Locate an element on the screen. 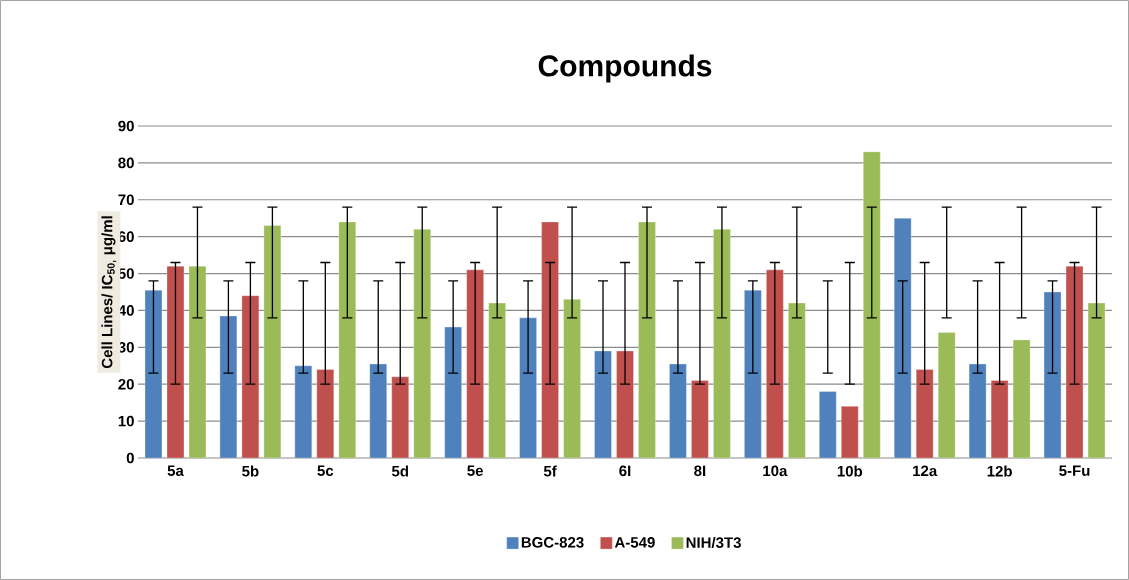 The height and width of the screenshot is (580, 1129). chart-title: Compounds is located at coordinates (625, 68).